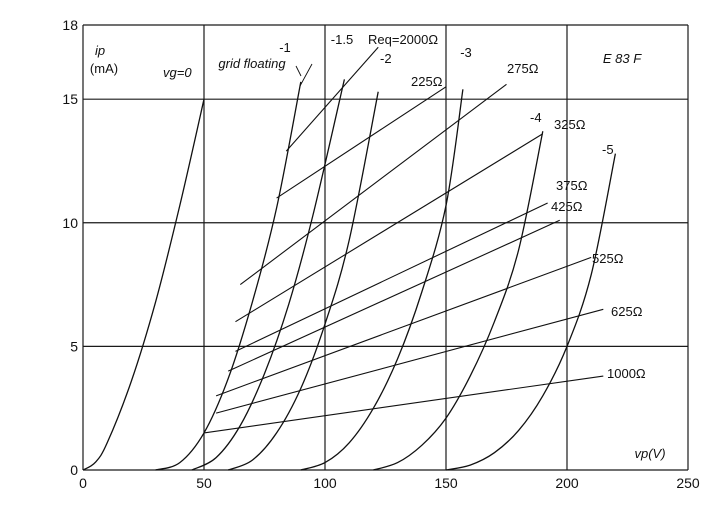 This screenshot has width=720, height=518. I want to click on x-tick-label-5: 250, so click(688, 483).